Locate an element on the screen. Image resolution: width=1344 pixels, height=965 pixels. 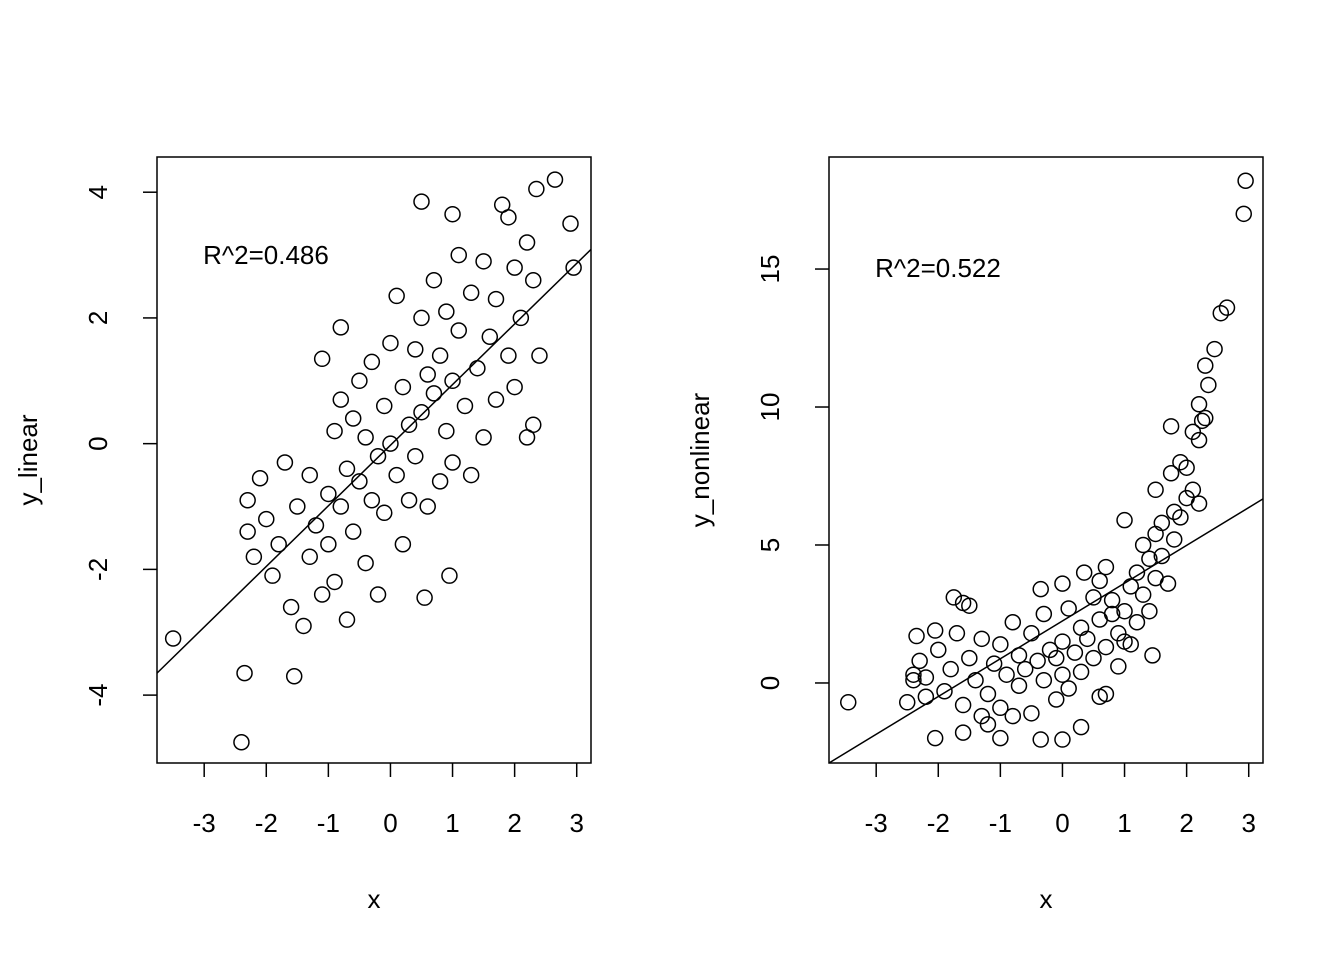
y-tick-label: 4 is located at coordinates (98, 192).